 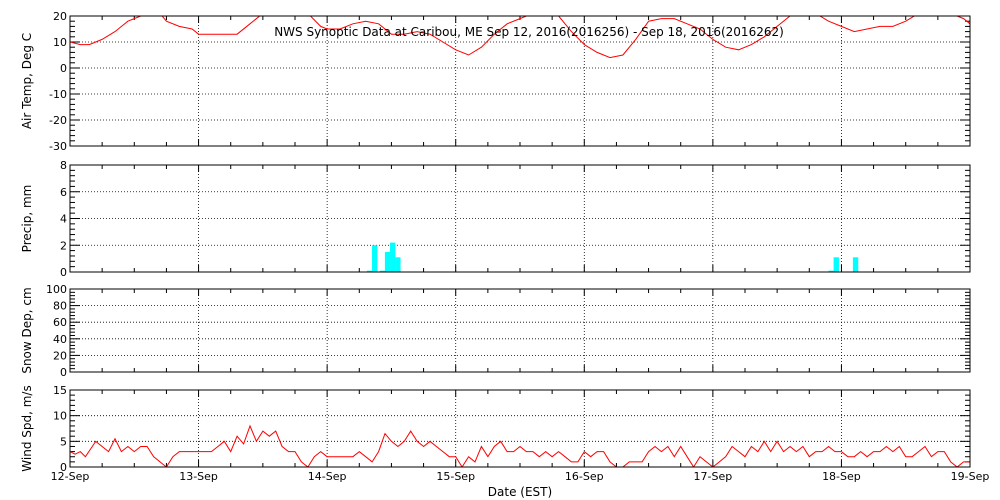 I want to click on x-tick-label: 13-Sep, so click(x=198, y=476).